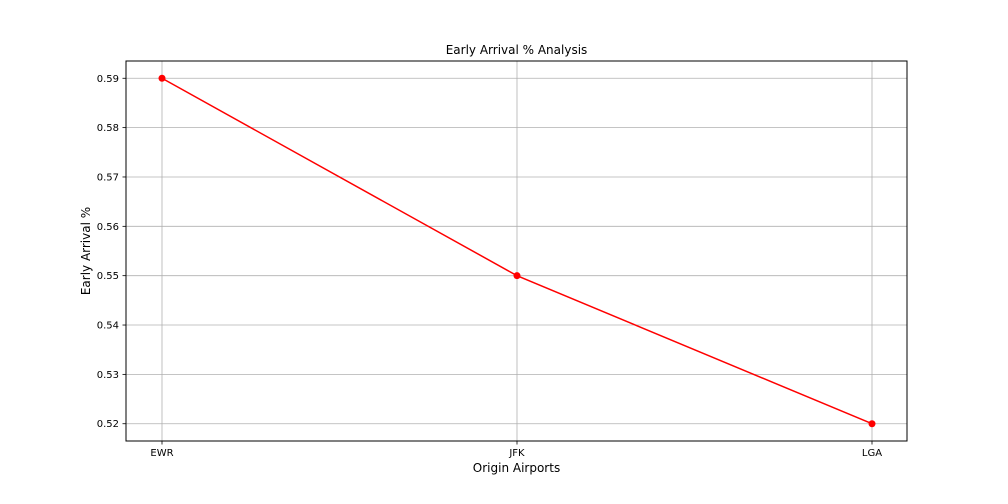  I want to click on x-tick-label: EWR, so click(161, 453).